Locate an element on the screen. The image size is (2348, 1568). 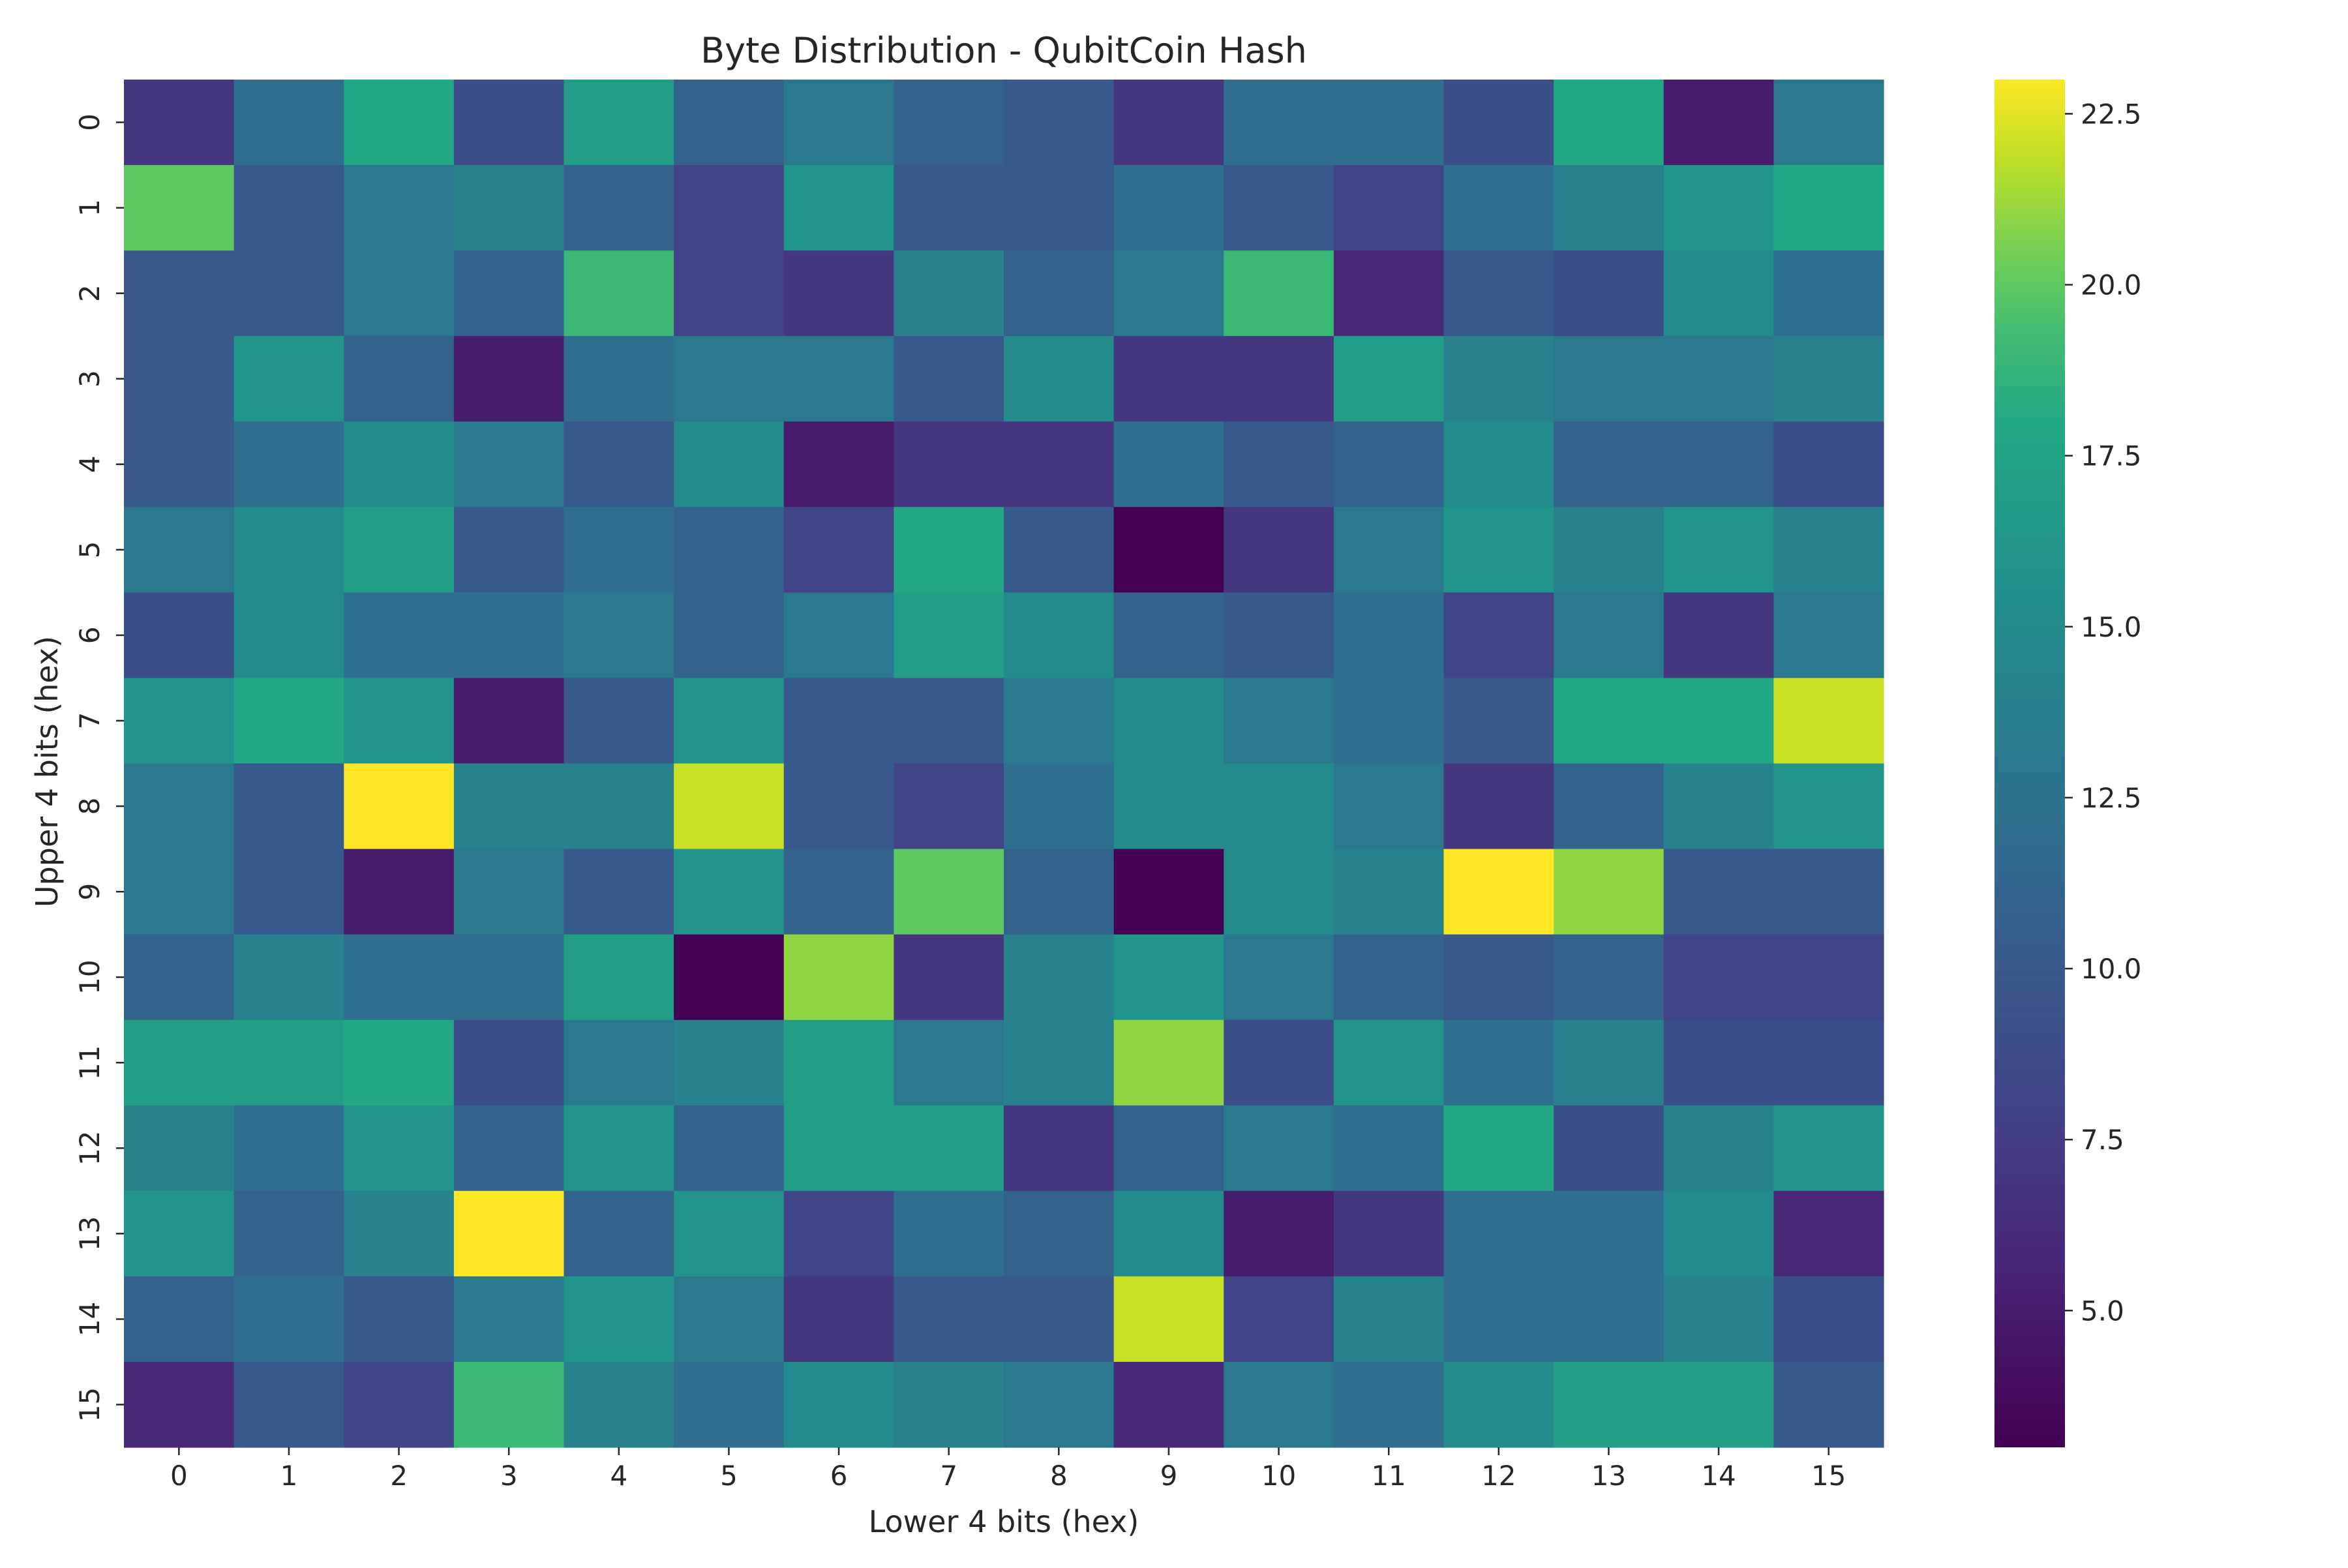
y-tick-label: 13 is located at coordinates (90, 1233).